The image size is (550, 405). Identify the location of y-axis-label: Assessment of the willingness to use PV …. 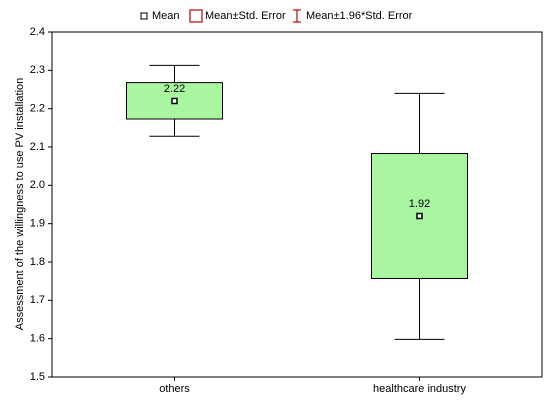
(20, 204).